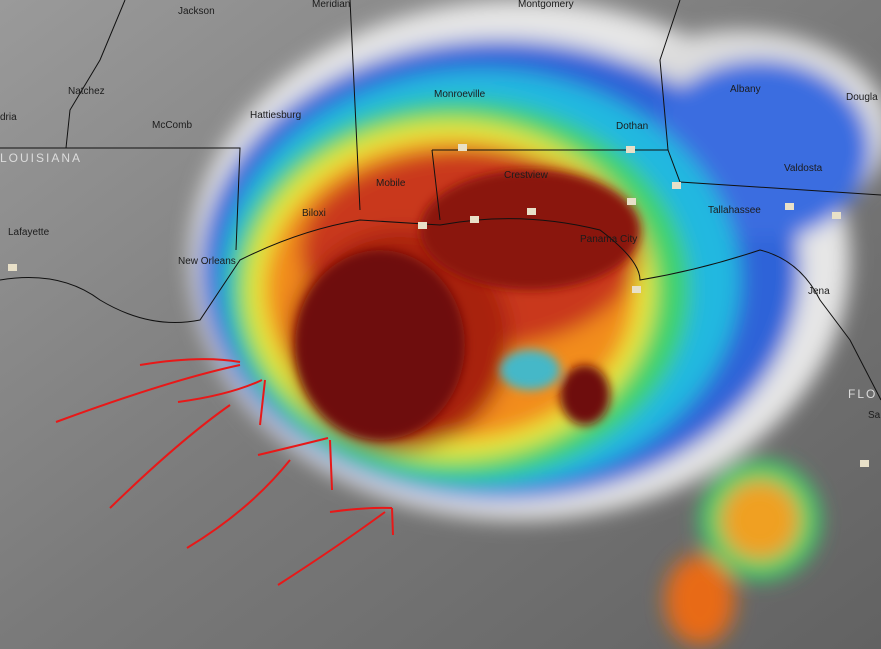 This screenshot has height=649, width=881. Describe the element at coordinates (819, 291) in the screenshot. I see `city-label: Jena` at that location.